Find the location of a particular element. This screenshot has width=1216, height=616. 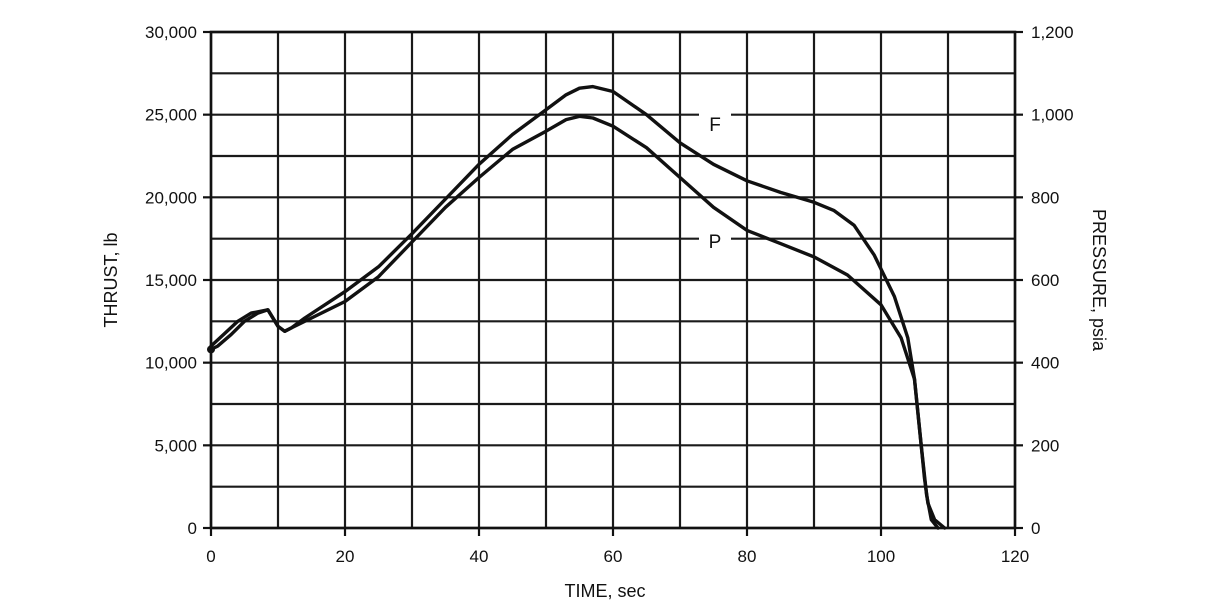

start-point-marker is located at coordinates (211, 349).